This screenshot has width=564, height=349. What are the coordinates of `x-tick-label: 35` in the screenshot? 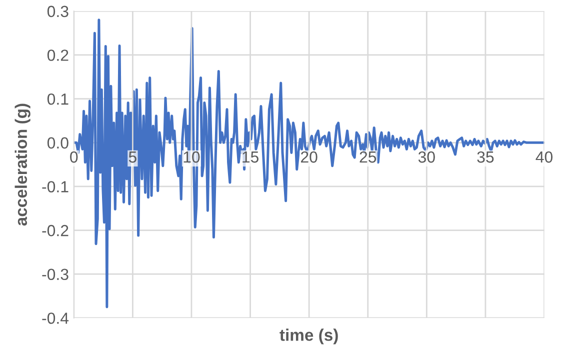 It's located at (485, 157).